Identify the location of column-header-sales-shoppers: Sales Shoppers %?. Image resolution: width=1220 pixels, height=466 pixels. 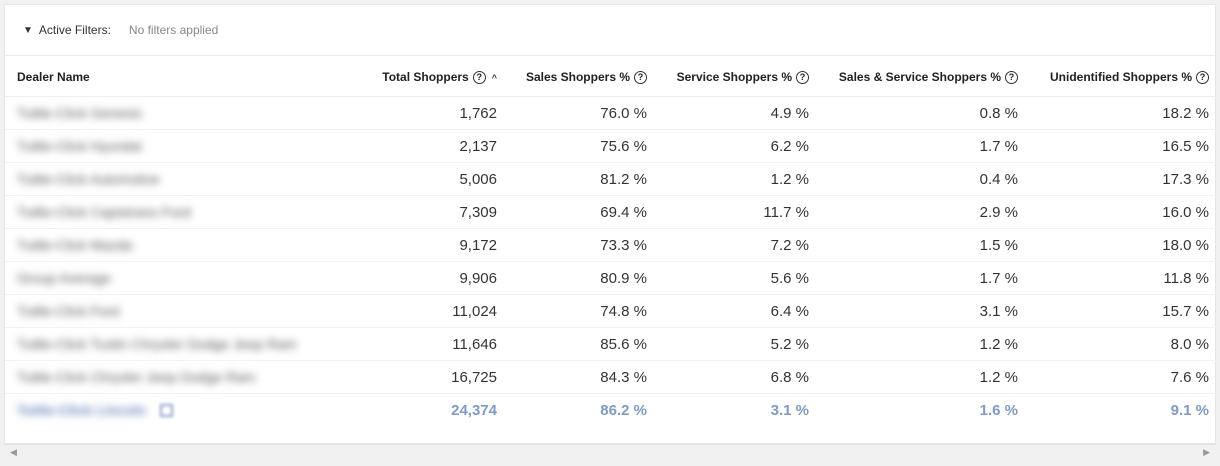
(580, 77).